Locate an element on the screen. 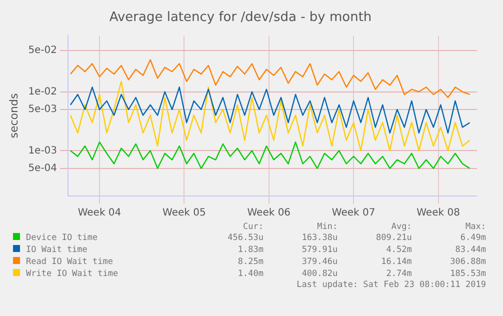 The height and width of the screenshot is (316, 503). text: 8.25m is located at coordinates (250, 262).